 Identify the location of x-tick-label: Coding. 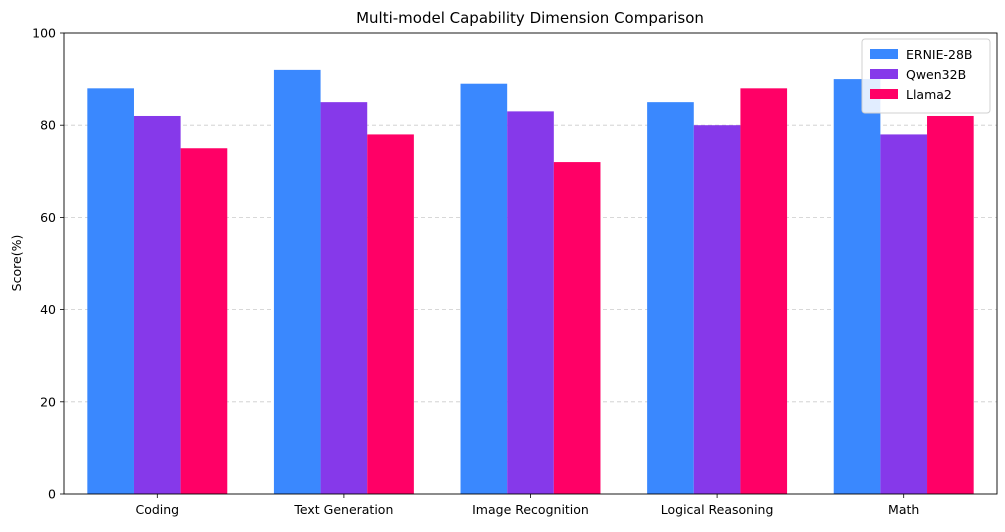
(157, 509).